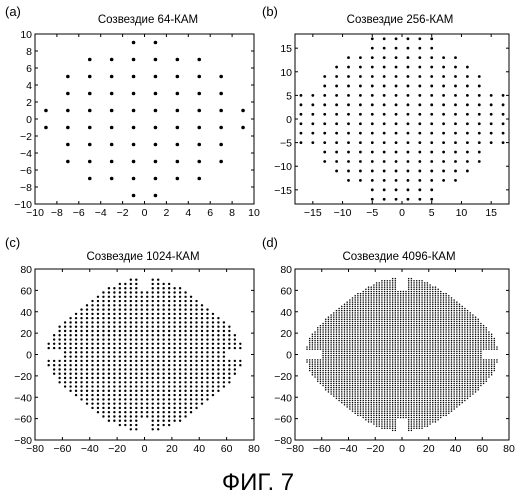 The image size is (517, 500). What do you see at coordinates (232, 213) in the screenshot?
I see `x-tick-label: 8` at bounding box center [232, 213].